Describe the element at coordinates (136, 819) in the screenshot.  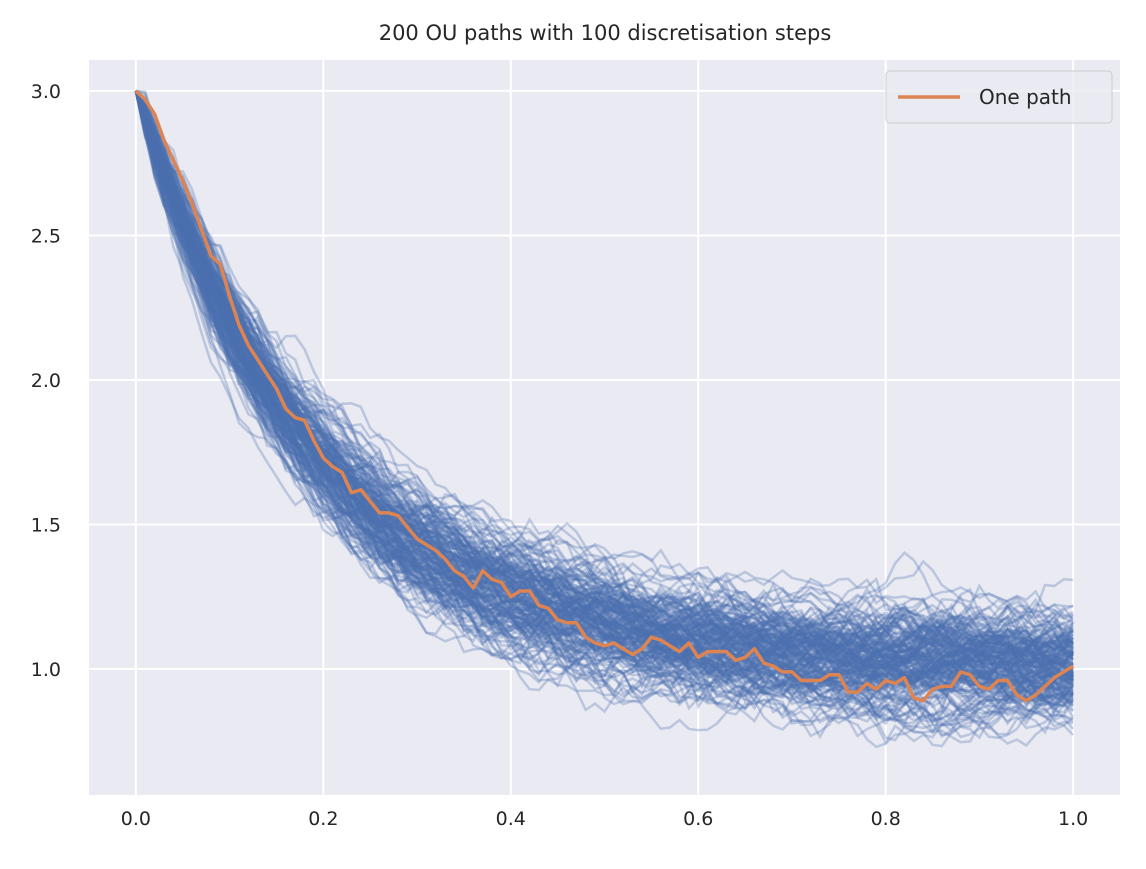
I see `x-tick-label: 0.0` at that location.